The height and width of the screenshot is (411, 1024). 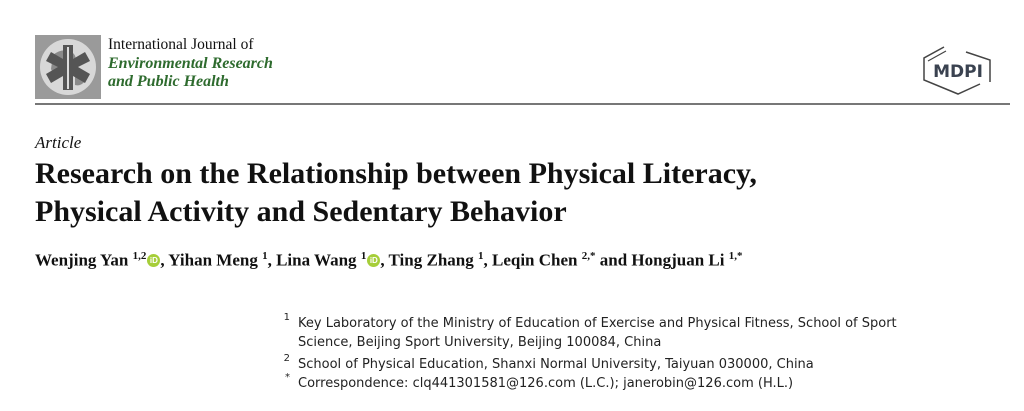 I want to click on author-affiliation-marker: 1,*, so click(x=735, y=256).